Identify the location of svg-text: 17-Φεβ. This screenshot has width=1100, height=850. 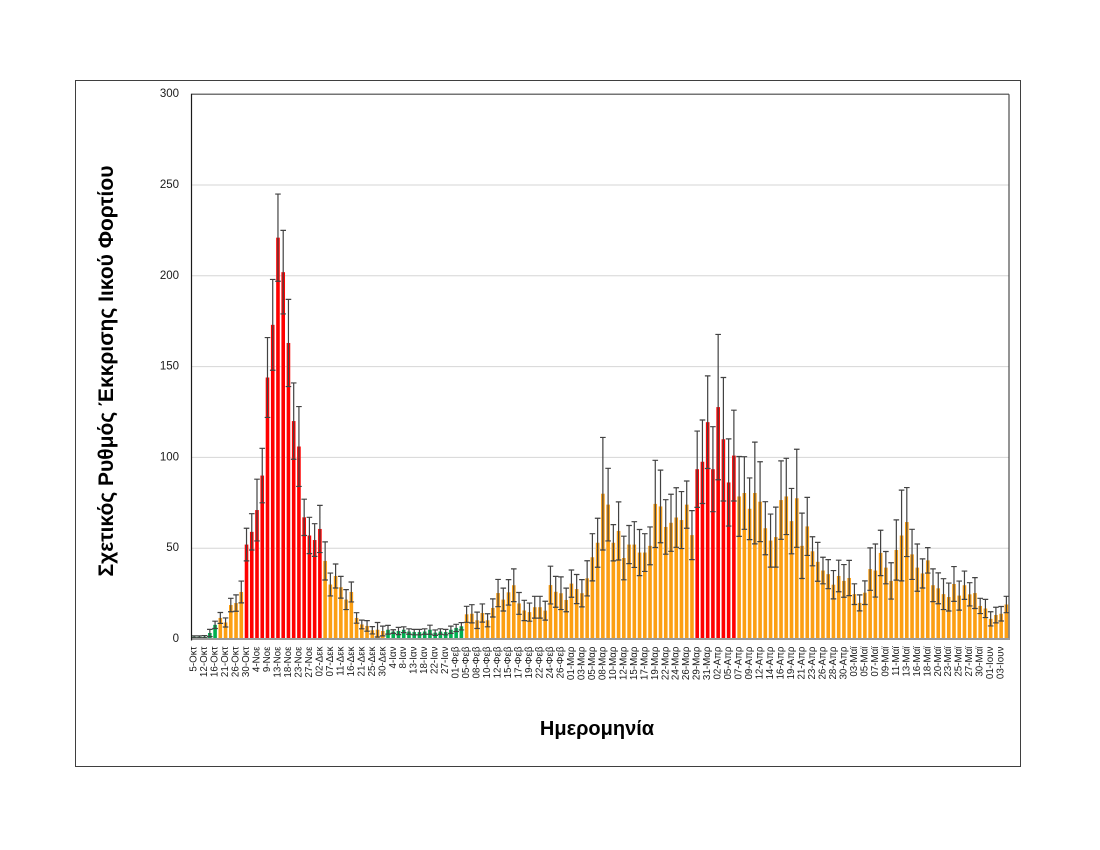
(519, 662).